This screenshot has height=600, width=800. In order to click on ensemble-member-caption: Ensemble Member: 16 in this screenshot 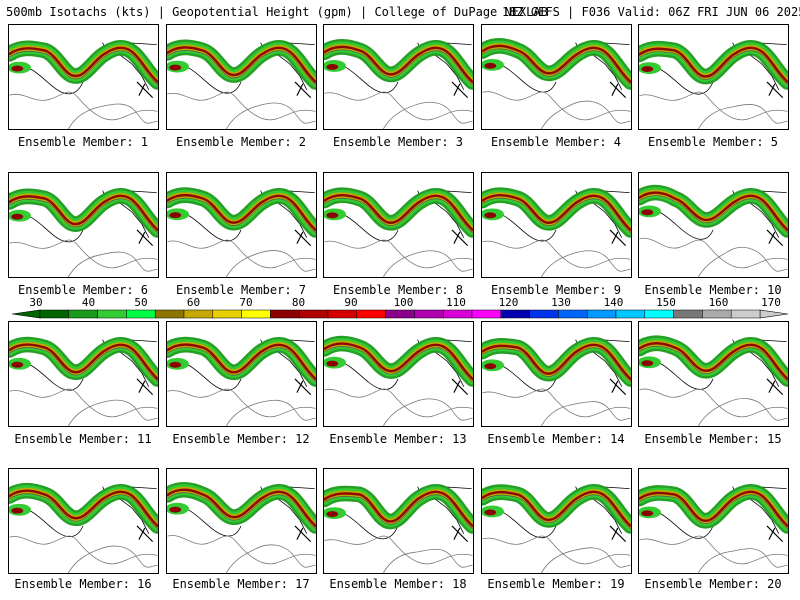, I will do `click(83, 584)`.